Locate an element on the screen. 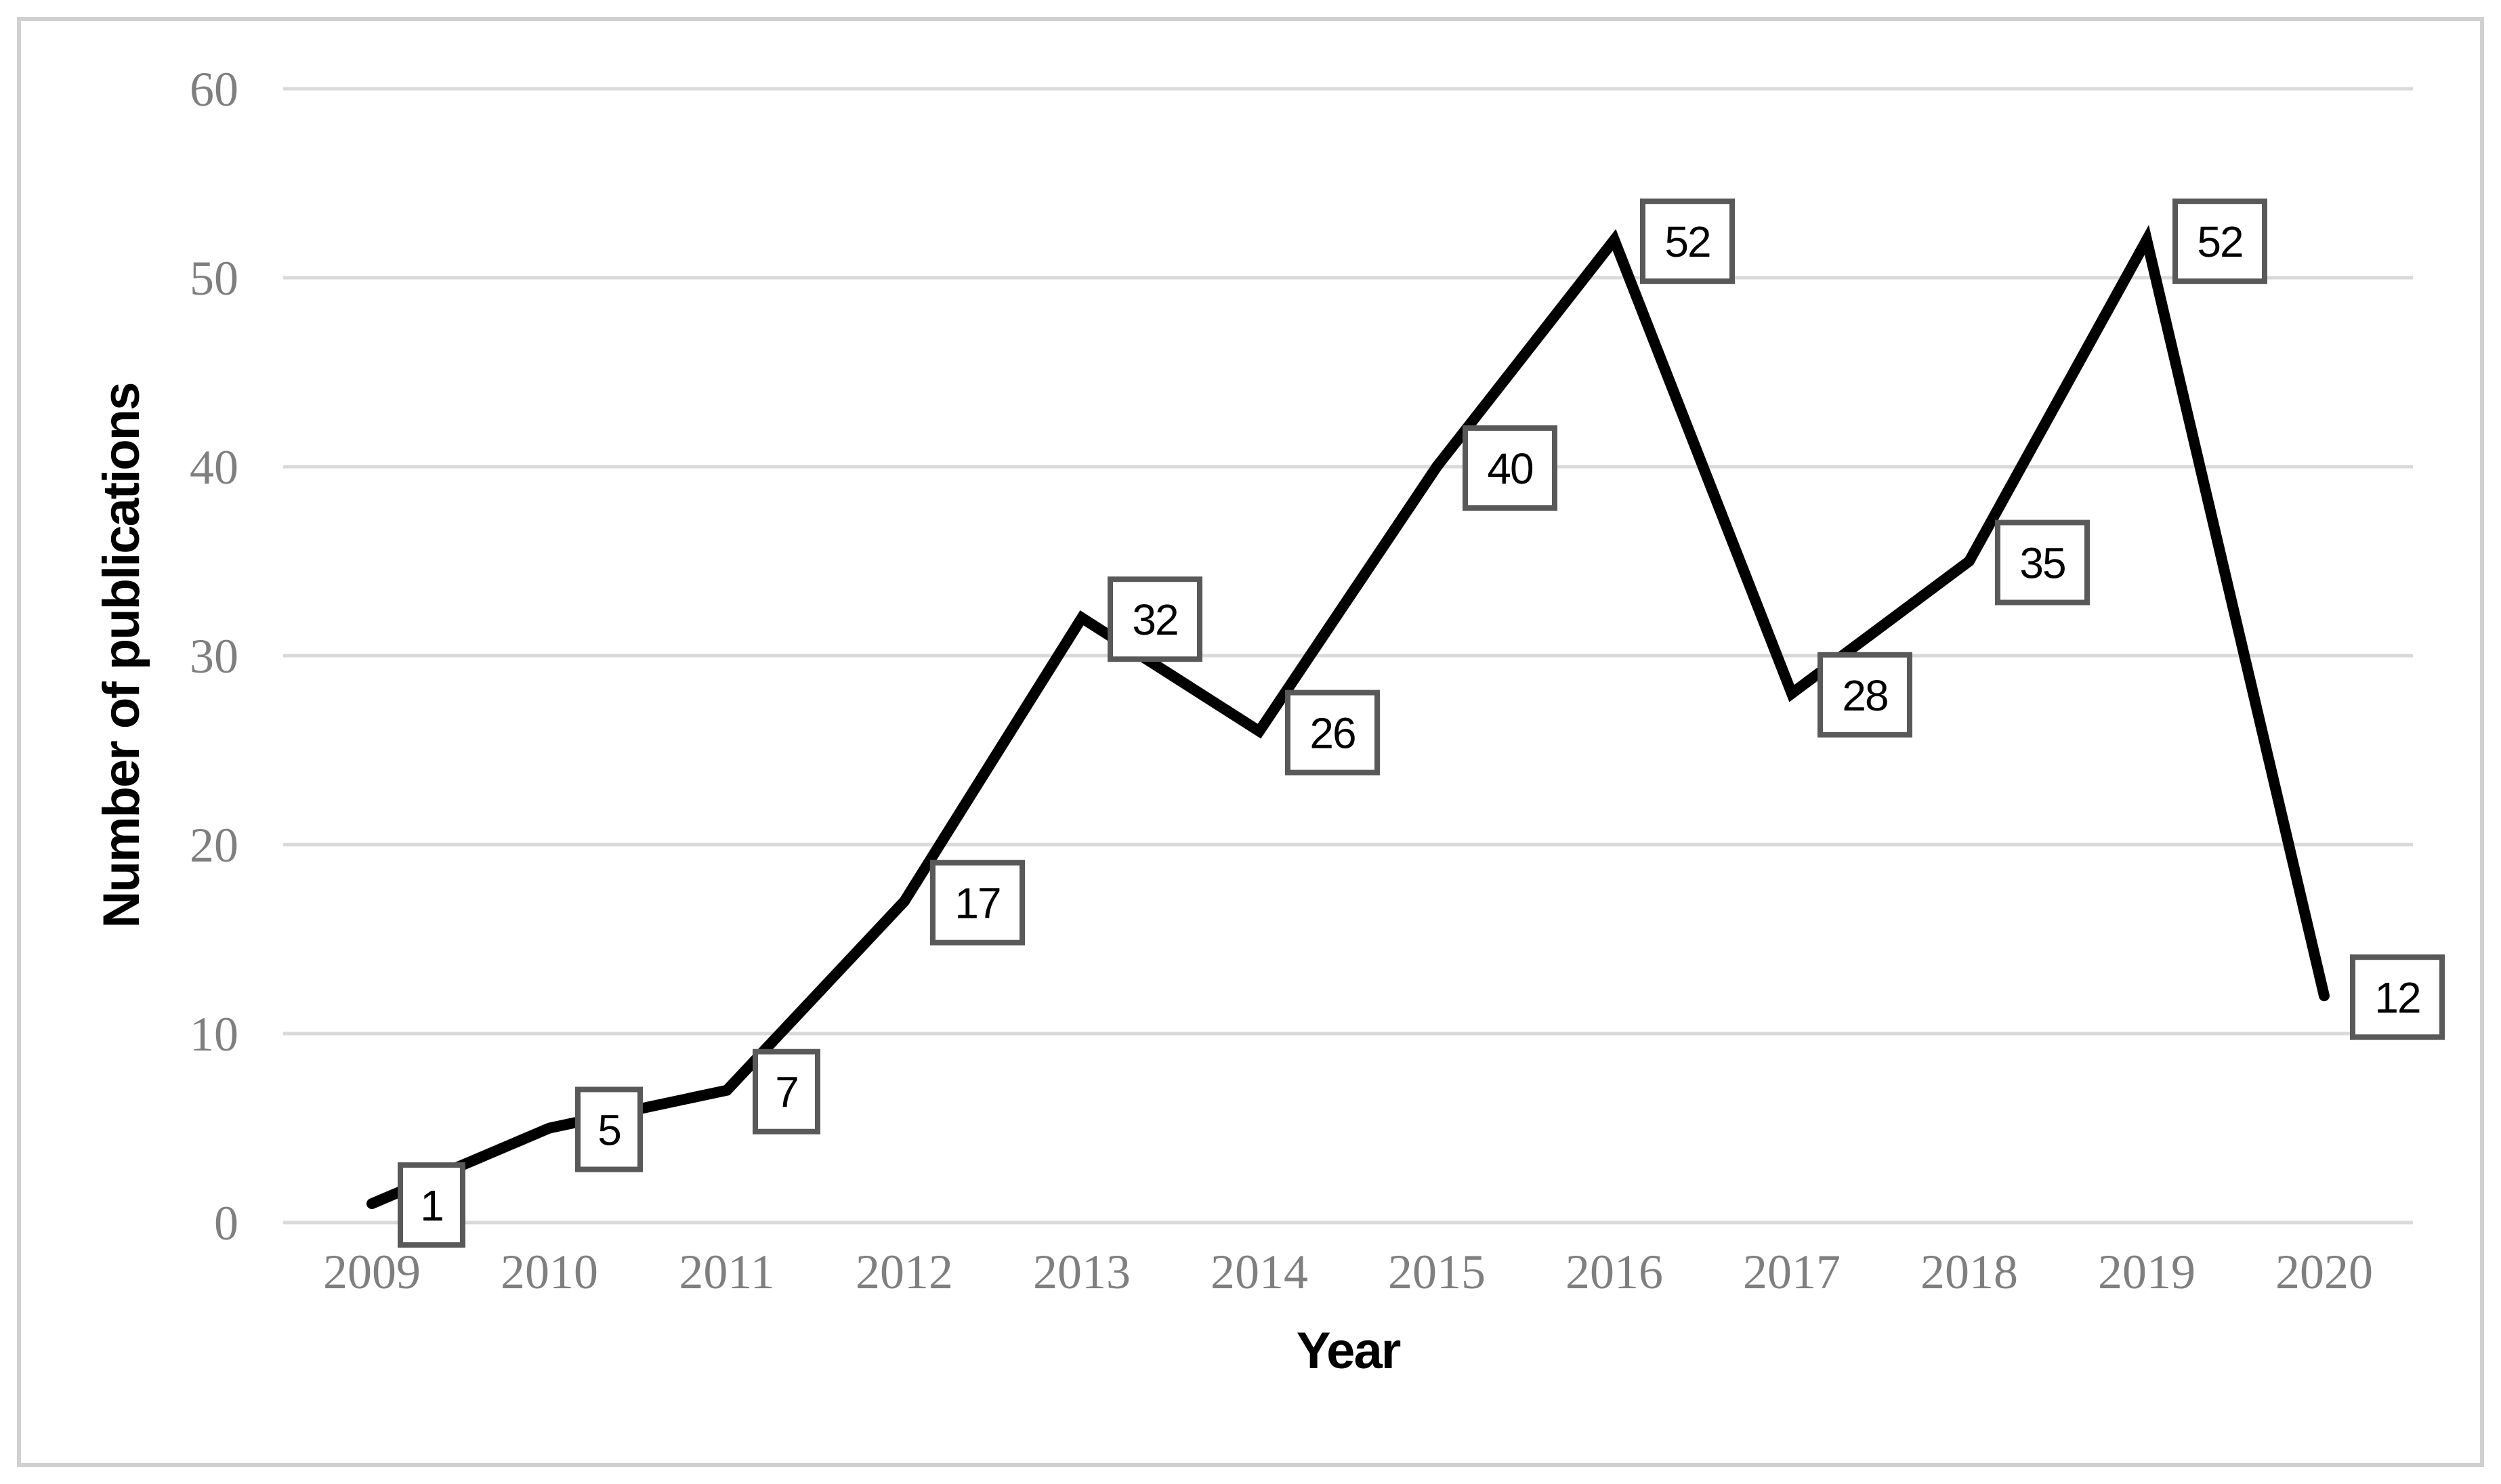 The height and width of the screenshot is (1484, 2501). y-tick-label: 50 is located at coordinates (214, 278).